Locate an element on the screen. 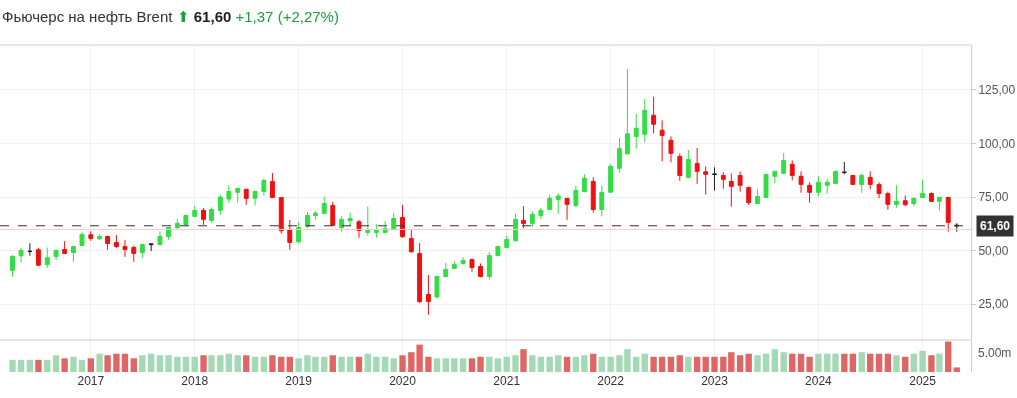 The width and height of the screenshot is (1017, 398). x-tick-label: 2017 is located at coordinates (91, 381).